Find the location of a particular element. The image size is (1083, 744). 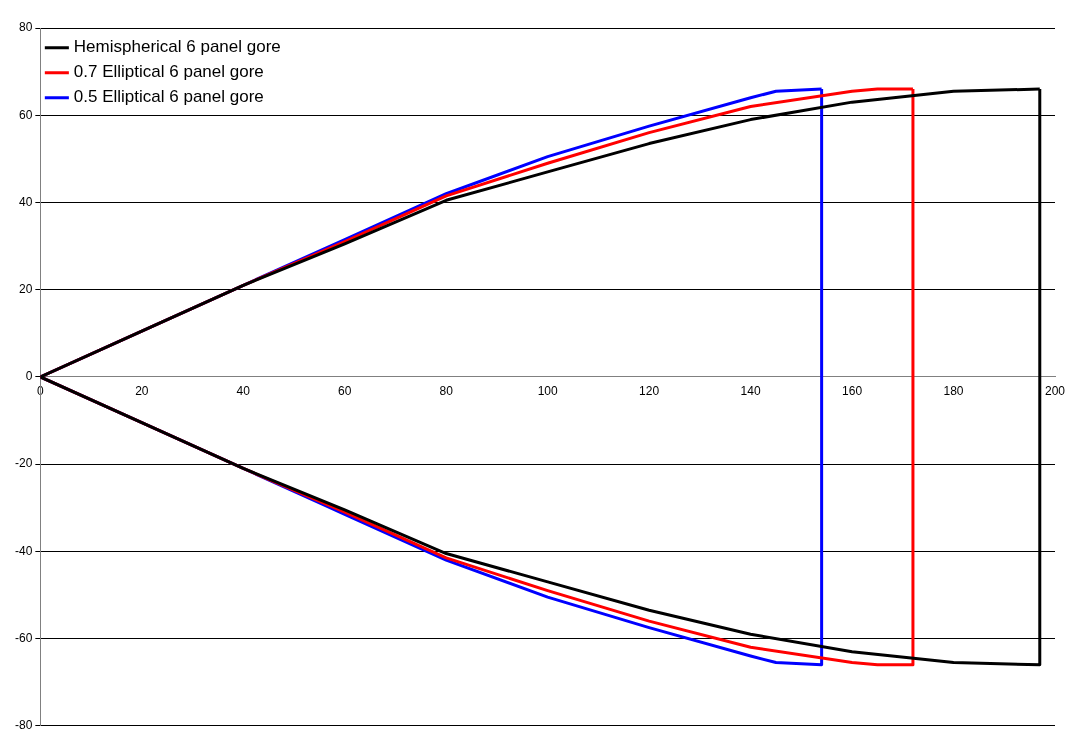

legend-label: 0.7 Elliptical 6 panel gore is located at coordinates (168, 72).